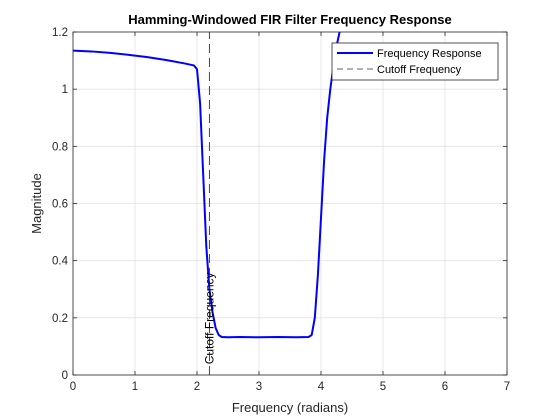 The width and height of the screenshot is (560, 420). What do you see at coordinates (383, 387) in the screenshot?
I see `x-tick-label: 5` at bounding box center [383, 387].